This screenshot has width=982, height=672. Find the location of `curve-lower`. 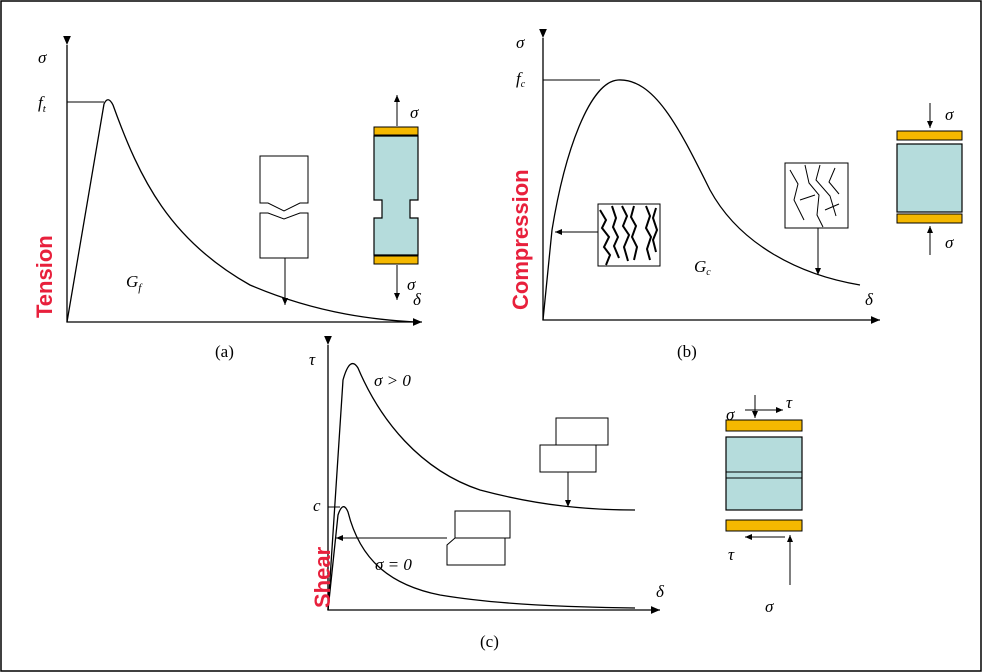

curve-lower is located at coordinates (481, 558).